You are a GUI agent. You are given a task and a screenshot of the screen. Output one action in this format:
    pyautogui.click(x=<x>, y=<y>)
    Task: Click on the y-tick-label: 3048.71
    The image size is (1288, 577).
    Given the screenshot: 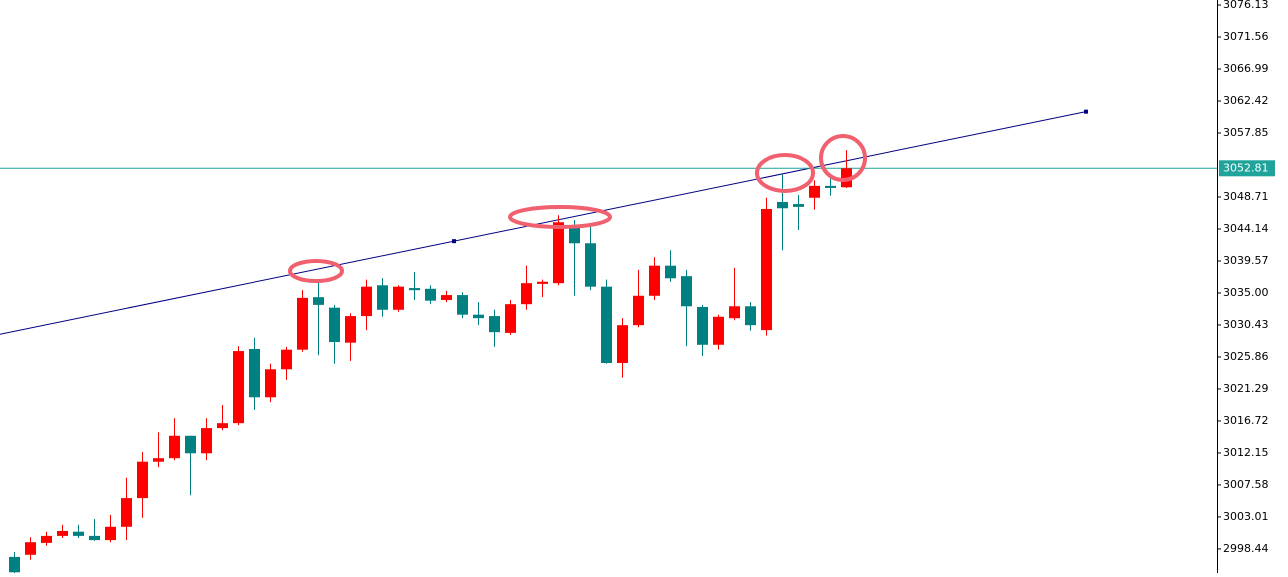 What is the action you would take?
    pyautogui.click(x=1246, y=196)
    